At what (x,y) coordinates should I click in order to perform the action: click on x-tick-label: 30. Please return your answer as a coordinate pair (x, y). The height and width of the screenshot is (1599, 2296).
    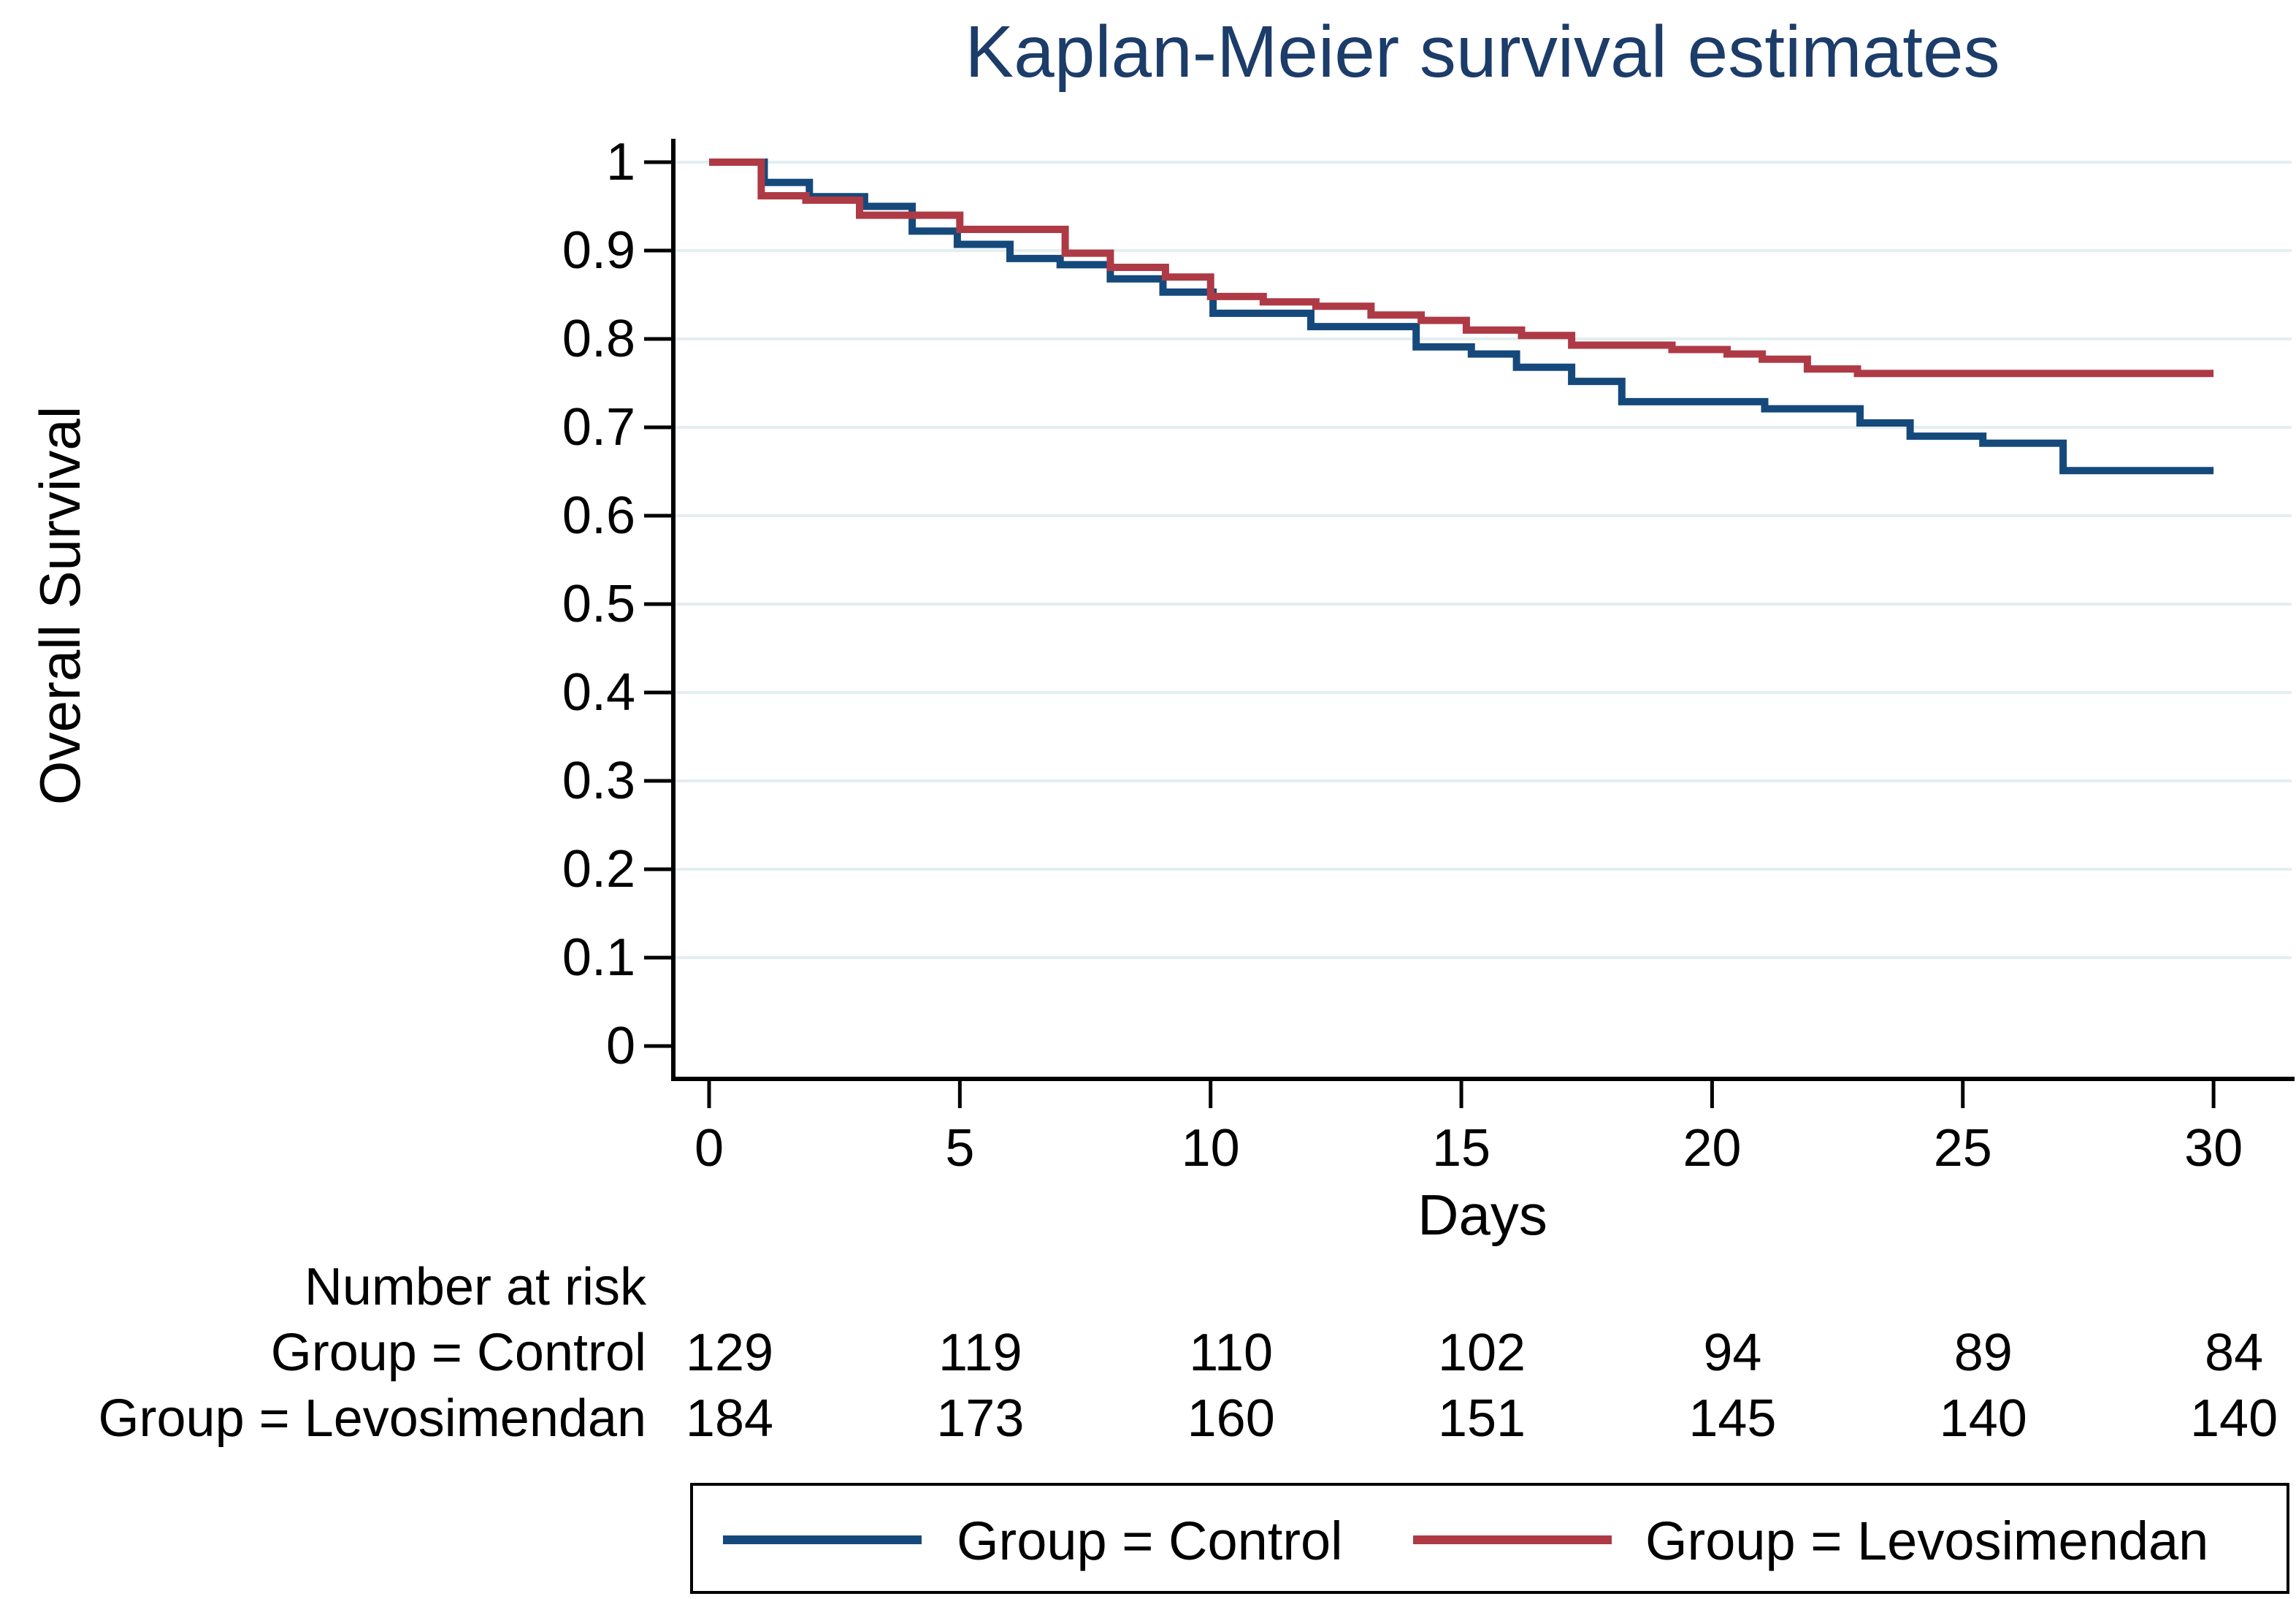
    Looking at the image, I should click on (2213, 1149).